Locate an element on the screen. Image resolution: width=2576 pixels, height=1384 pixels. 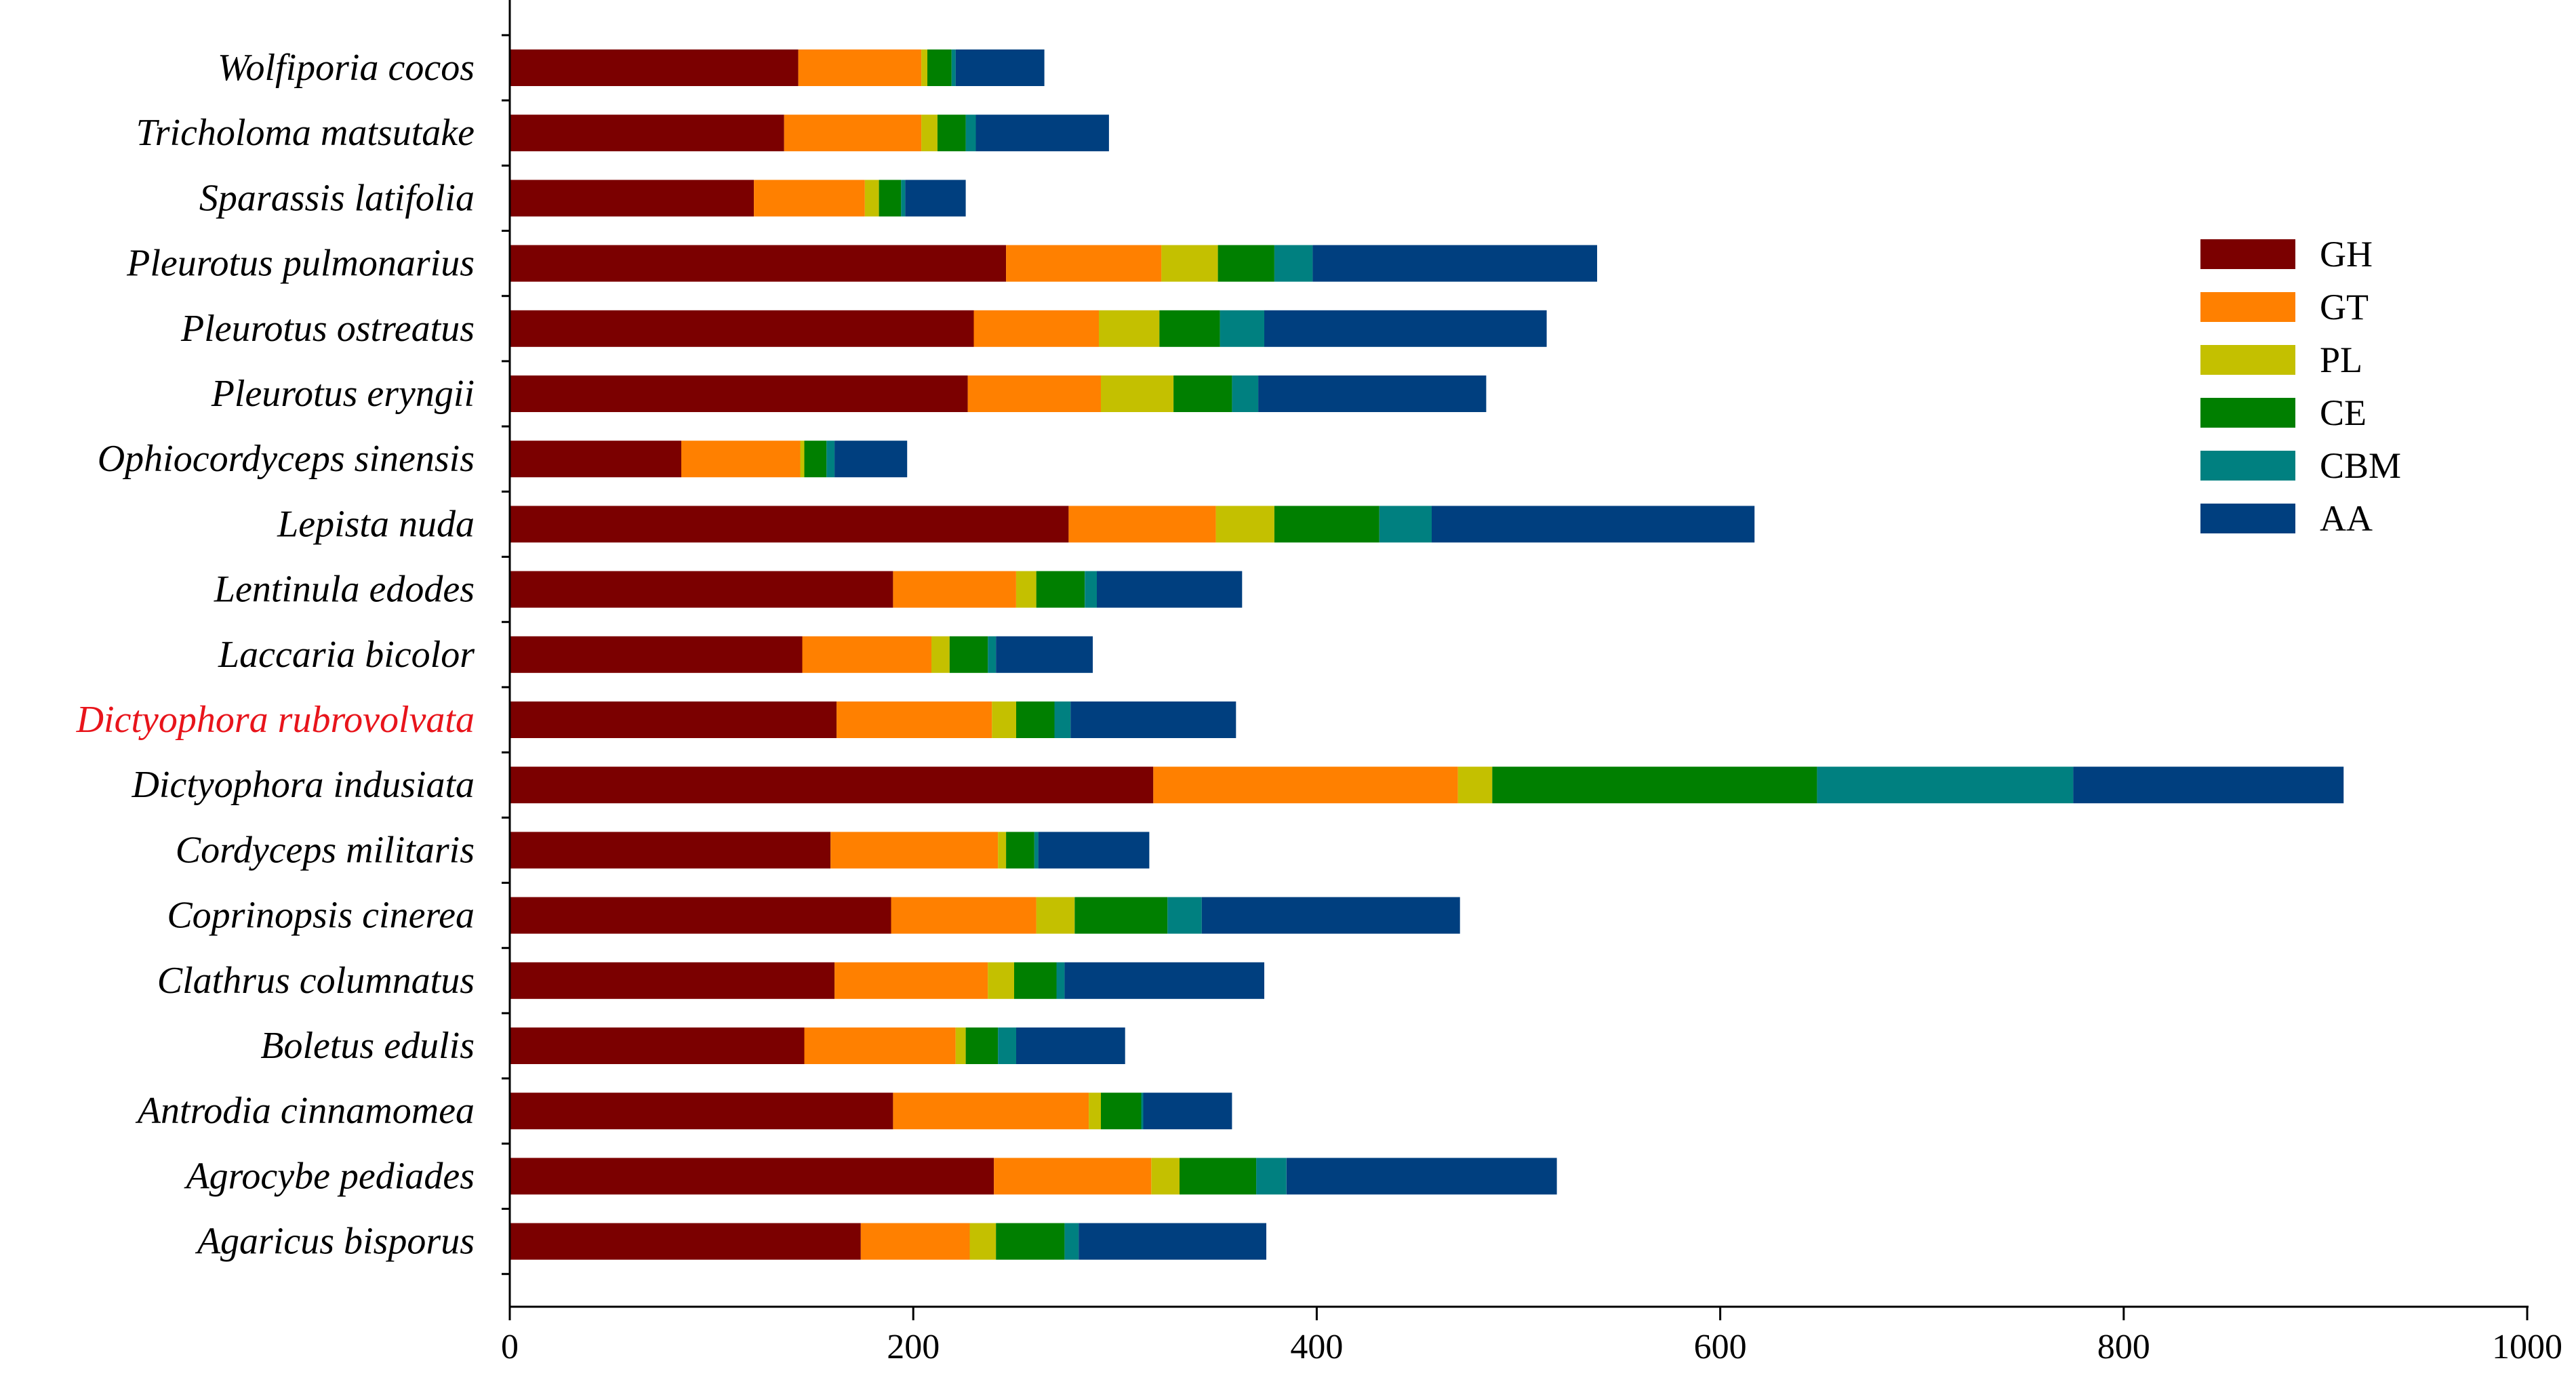
x-tick-label-0: 0 is located at coordinates (510, 1347).